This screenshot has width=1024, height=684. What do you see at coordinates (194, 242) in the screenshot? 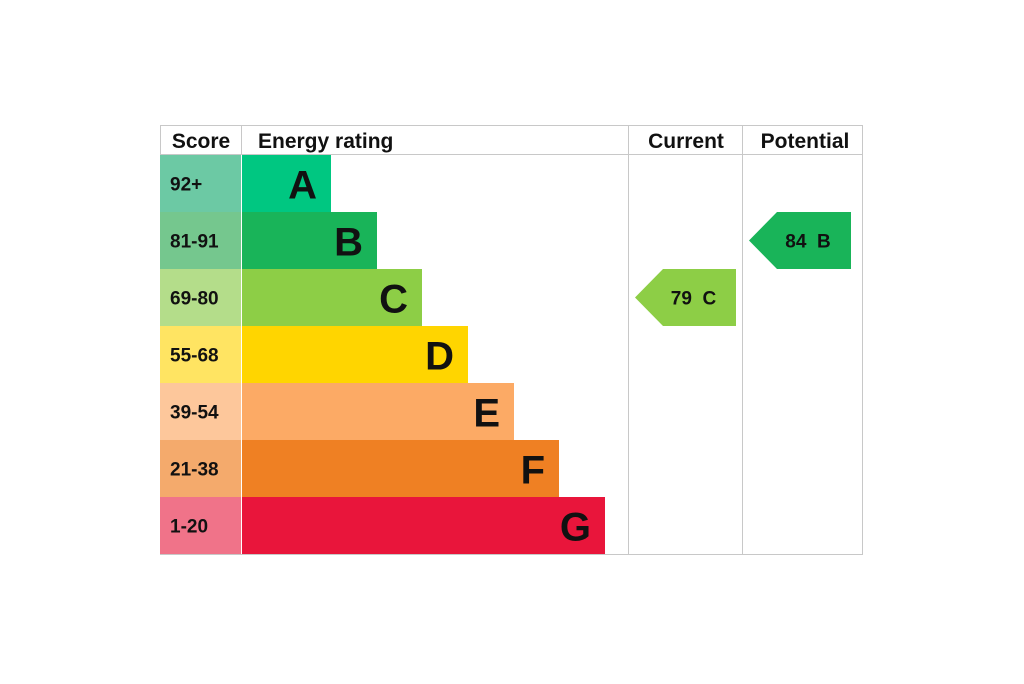
I see `score-label-b: 81-91` at bounding box center [194, 242].